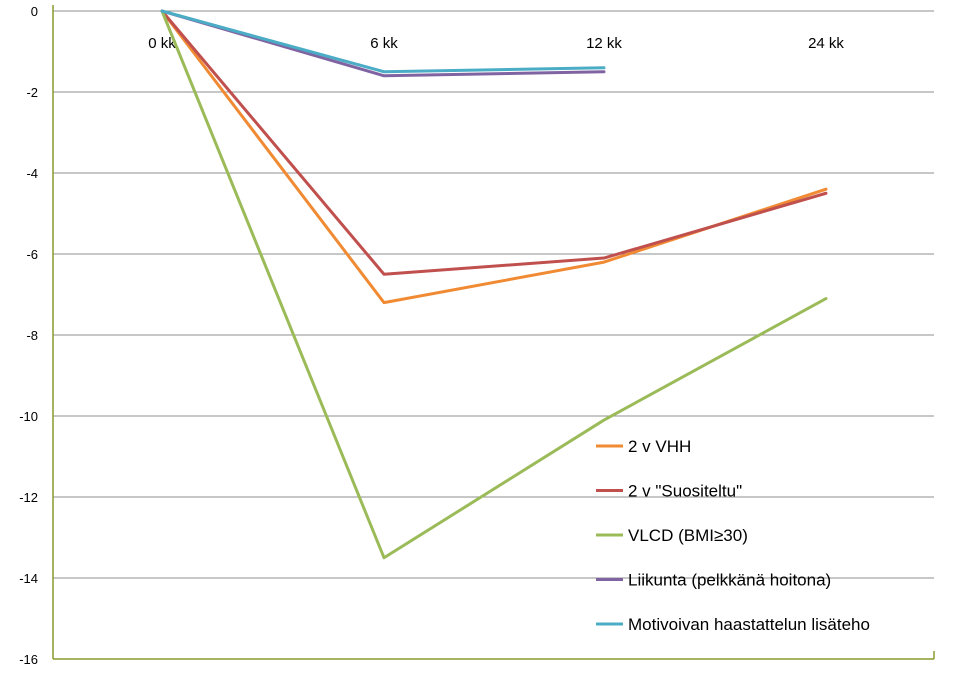 The width and height of the screenshot is (956, 674). What do you see at coordinates (32, 335) in the screenshot?
I see `y-tick-label: -8` at bounding box center [32, 335].